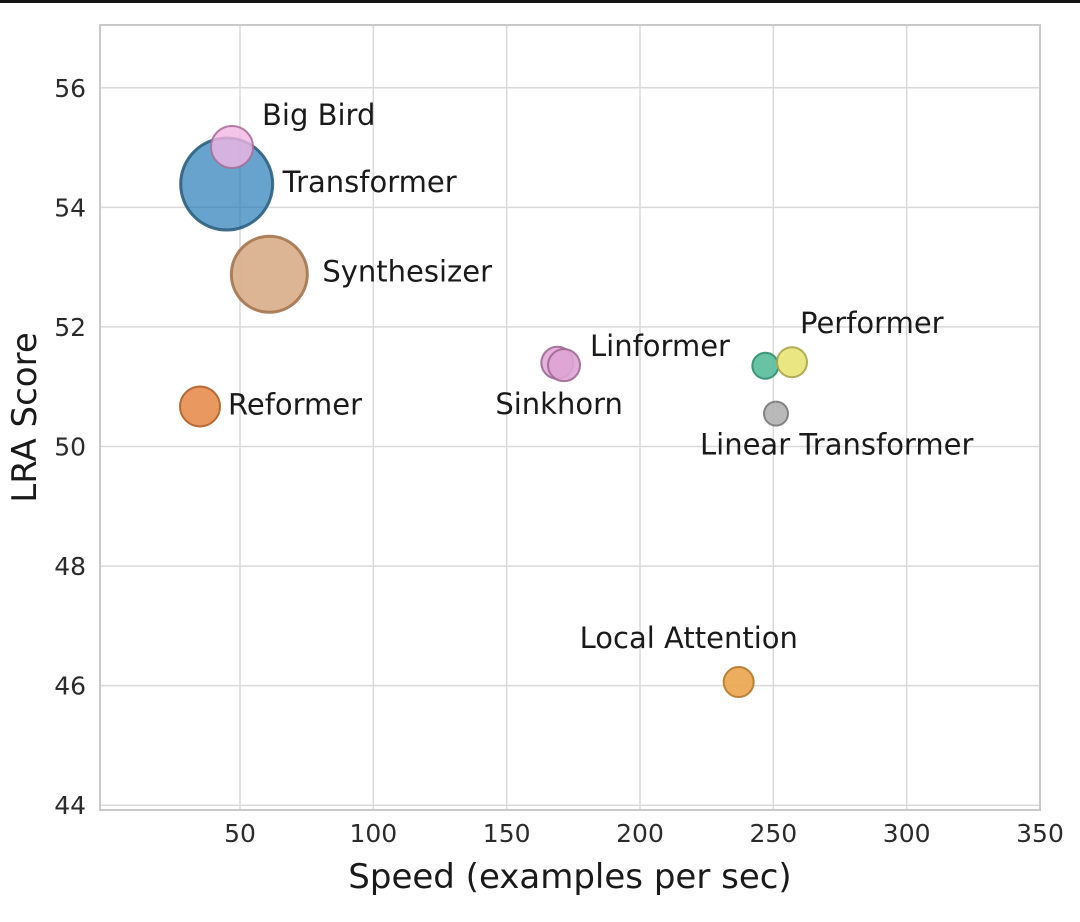 This screenshot has width=1080, height=922. Describe the element at coordinates (232, 146) in the screenshot. I see `bubble-big-bird` at that location.